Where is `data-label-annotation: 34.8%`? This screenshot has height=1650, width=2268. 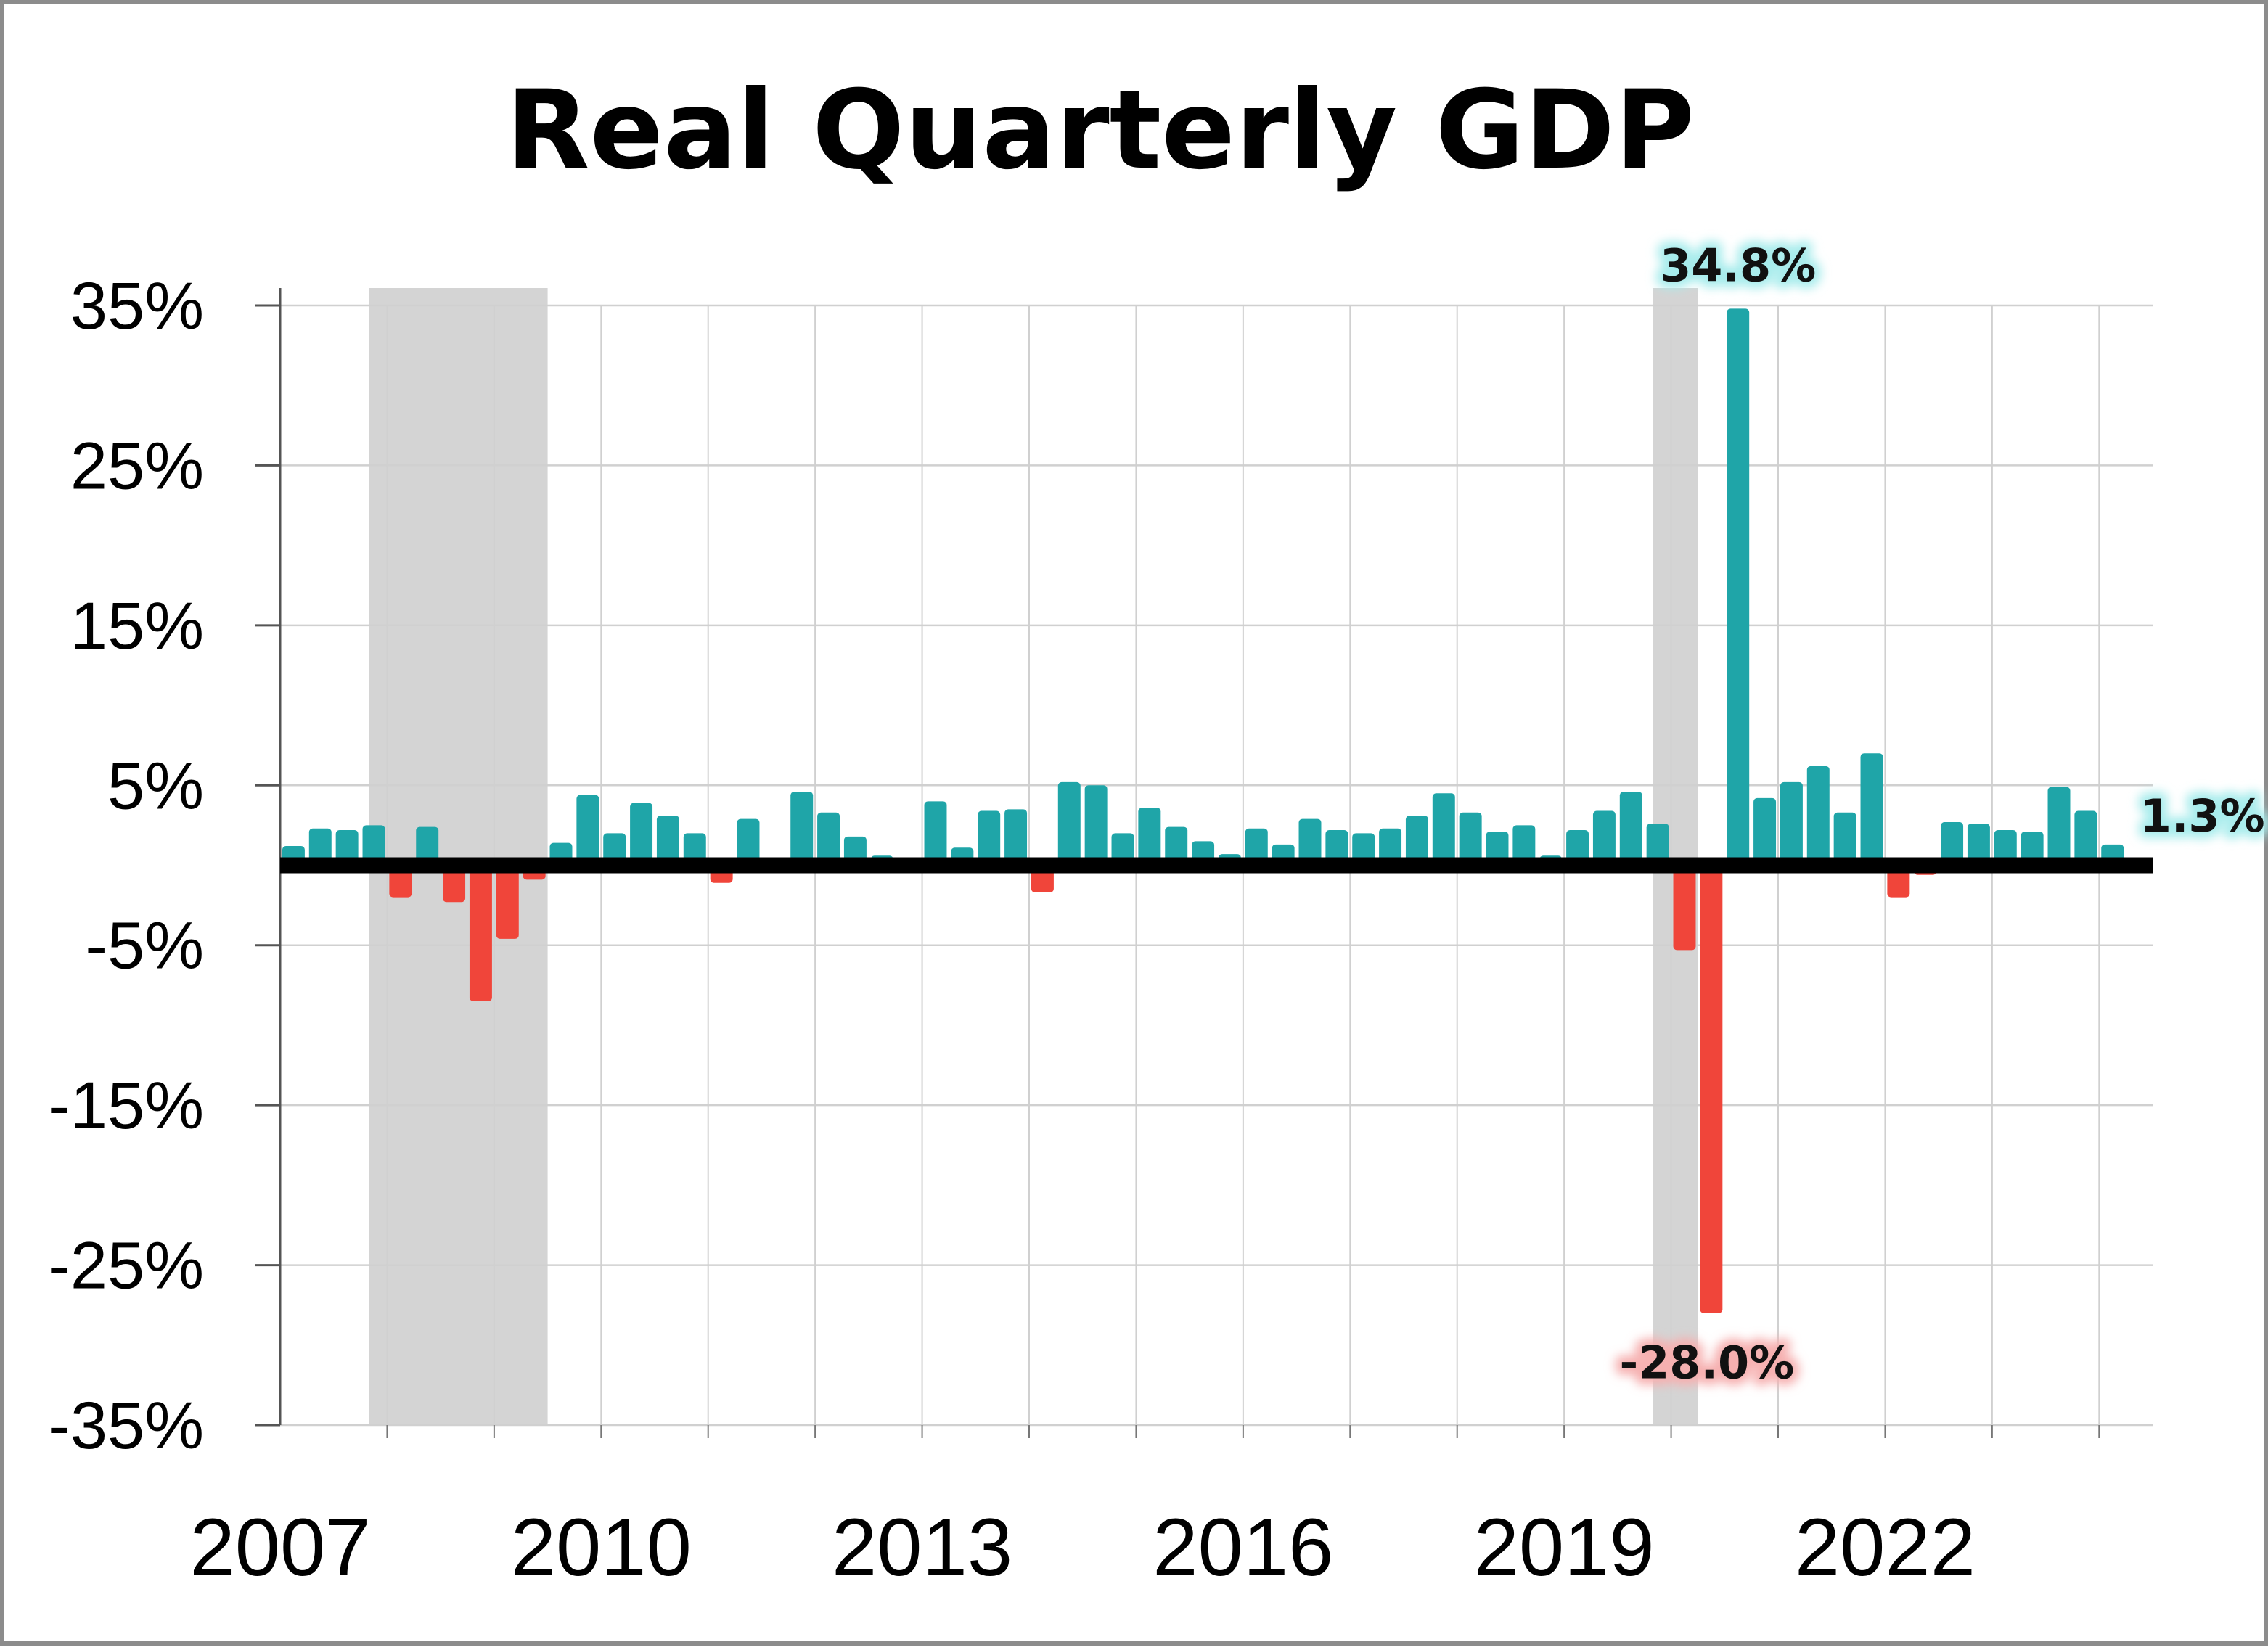
data-label-annotation: 34.8% is located at coordinates (1738, 265).